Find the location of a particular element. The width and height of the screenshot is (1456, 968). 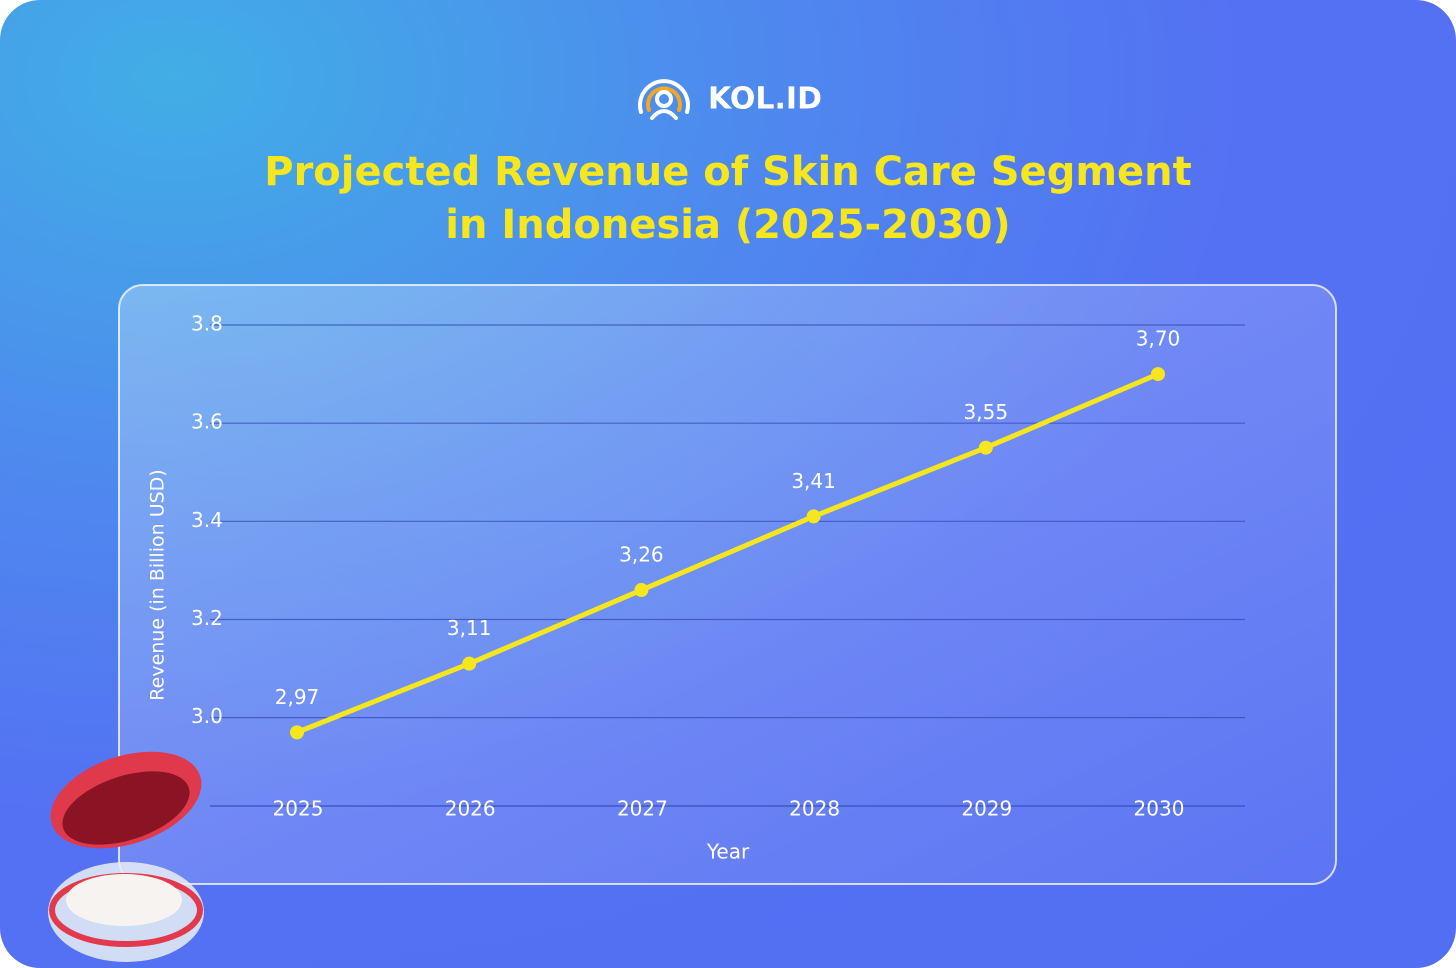

y-tick-label: 3.8 is located at coordinates (207, 324).